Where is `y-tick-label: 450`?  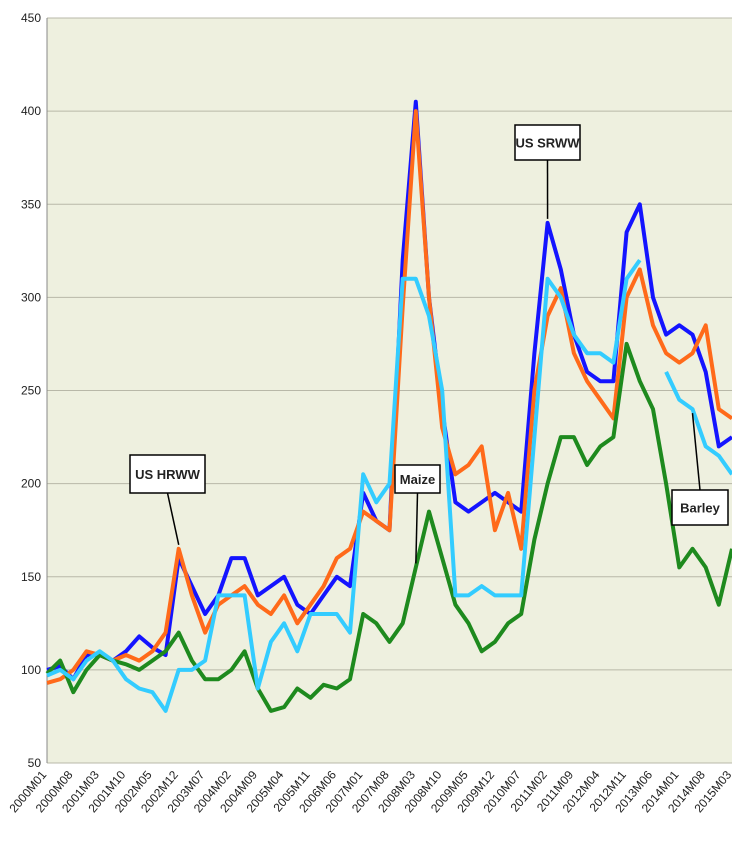
y-tick-label: 450 is located at coordinates (31, 18).